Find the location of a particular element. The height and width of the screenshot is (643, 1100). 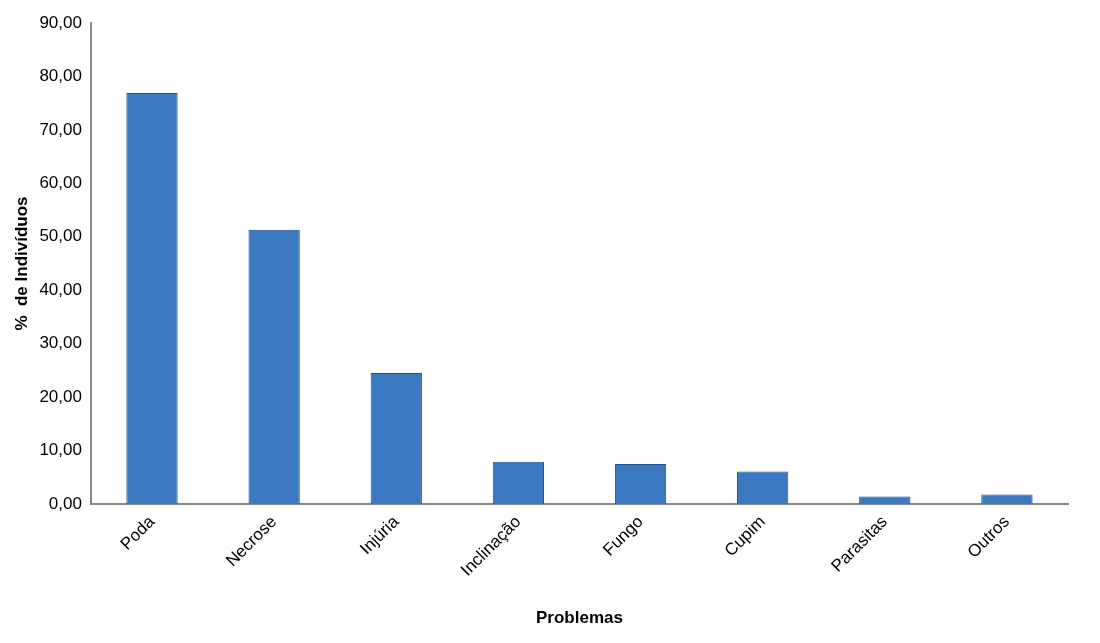

x-axis-title: Problemas is located at coordinates (579, 618).